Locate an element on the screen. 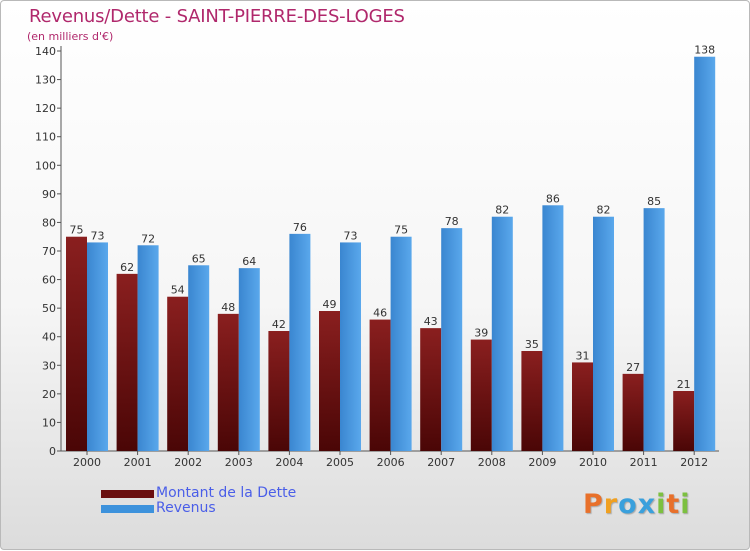 This screenshot has height=551, width=750. x-tick-label: 2005 is located at coordinates (340, 462).